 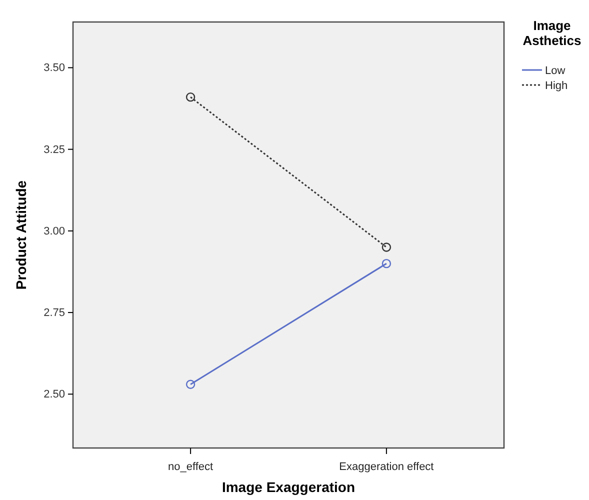 What do you see at coordinates (54, 68) in the screenshot?
I see `y-tick-label: 3.50` at bounding box center [54, 68].